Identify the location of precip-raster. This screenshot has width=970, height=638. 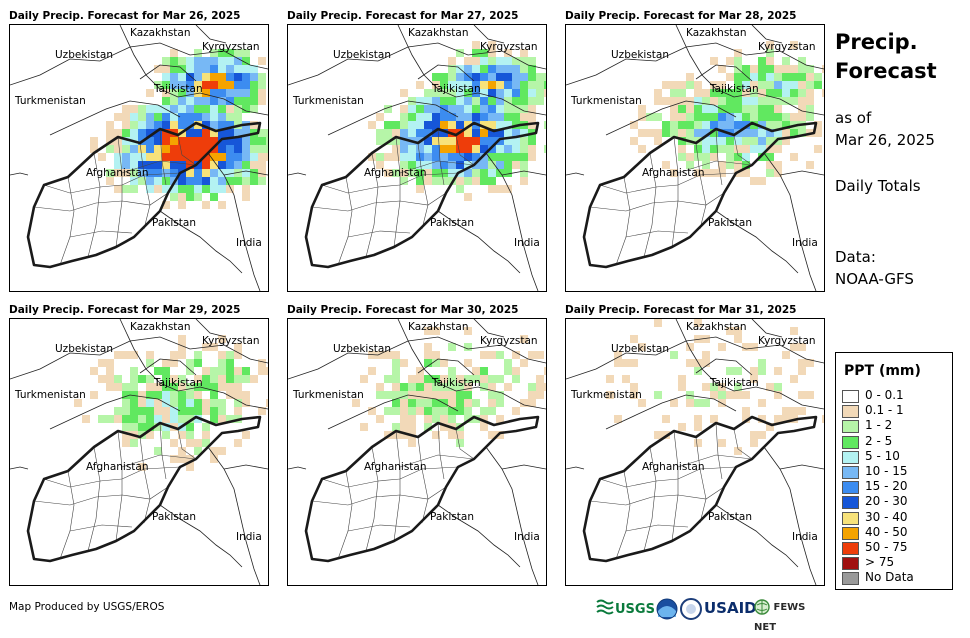
(695, 452).